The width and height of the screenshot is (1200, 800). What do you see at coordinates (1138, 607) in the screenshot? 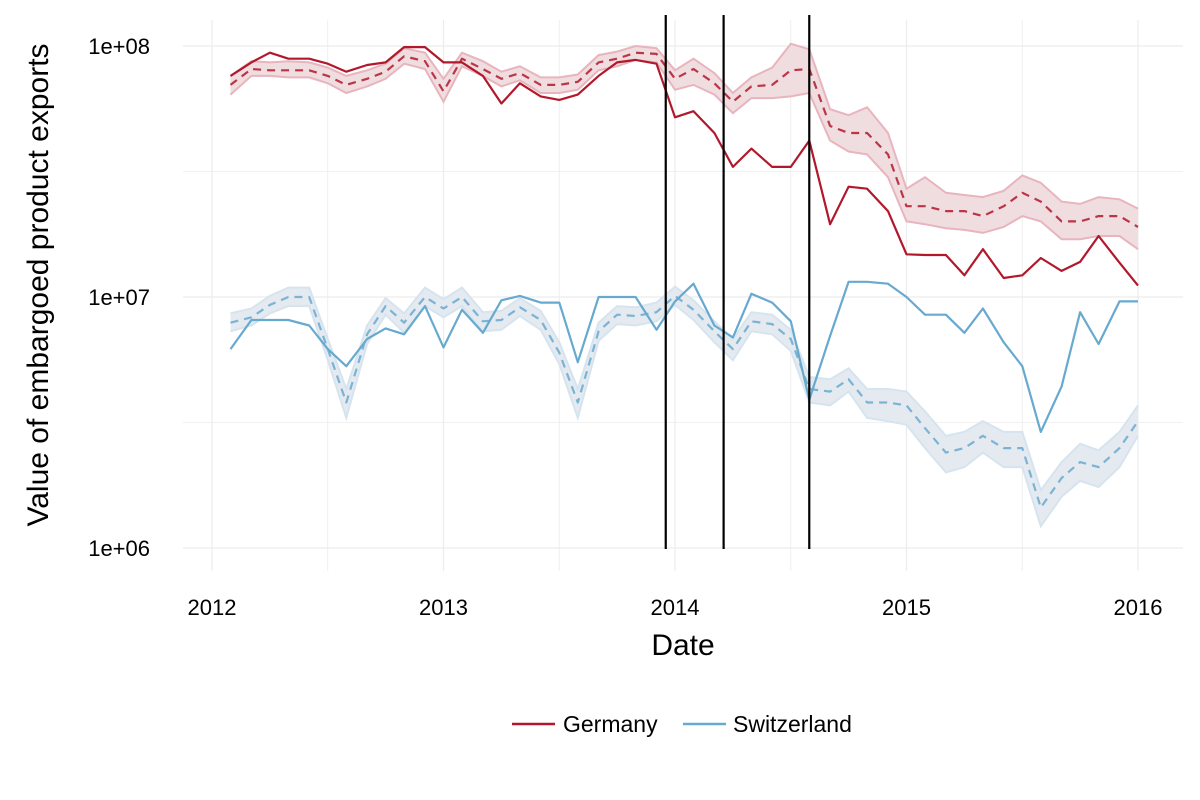
I see `x-tick-label: 2016` at bounding box center [1138, 607].